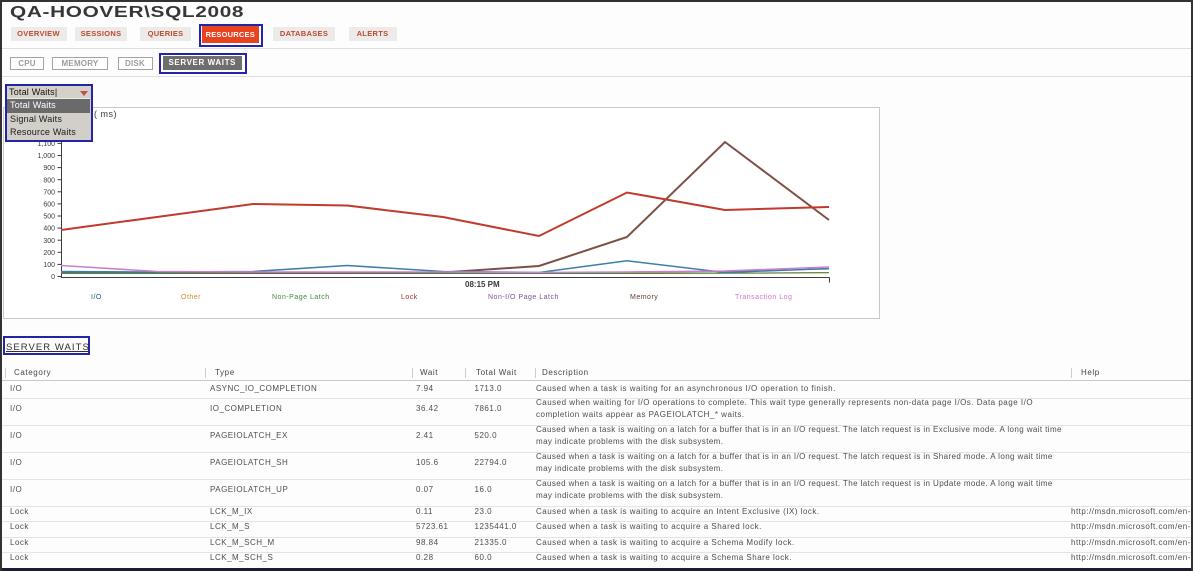 This screenshot has width=1193, height=571. What do you see at coordinates (46, 156) in the screenshot?
I see `svg-text: 1,000` at bounding box center [46, 156].